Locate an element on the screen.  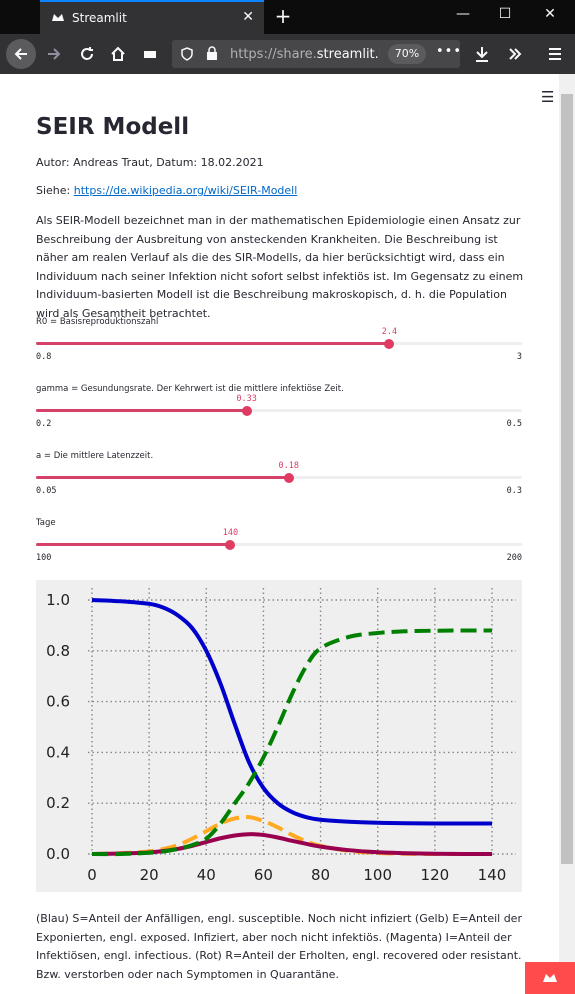
y-tick-label: 0.6 is located at coordinates (58, 702).